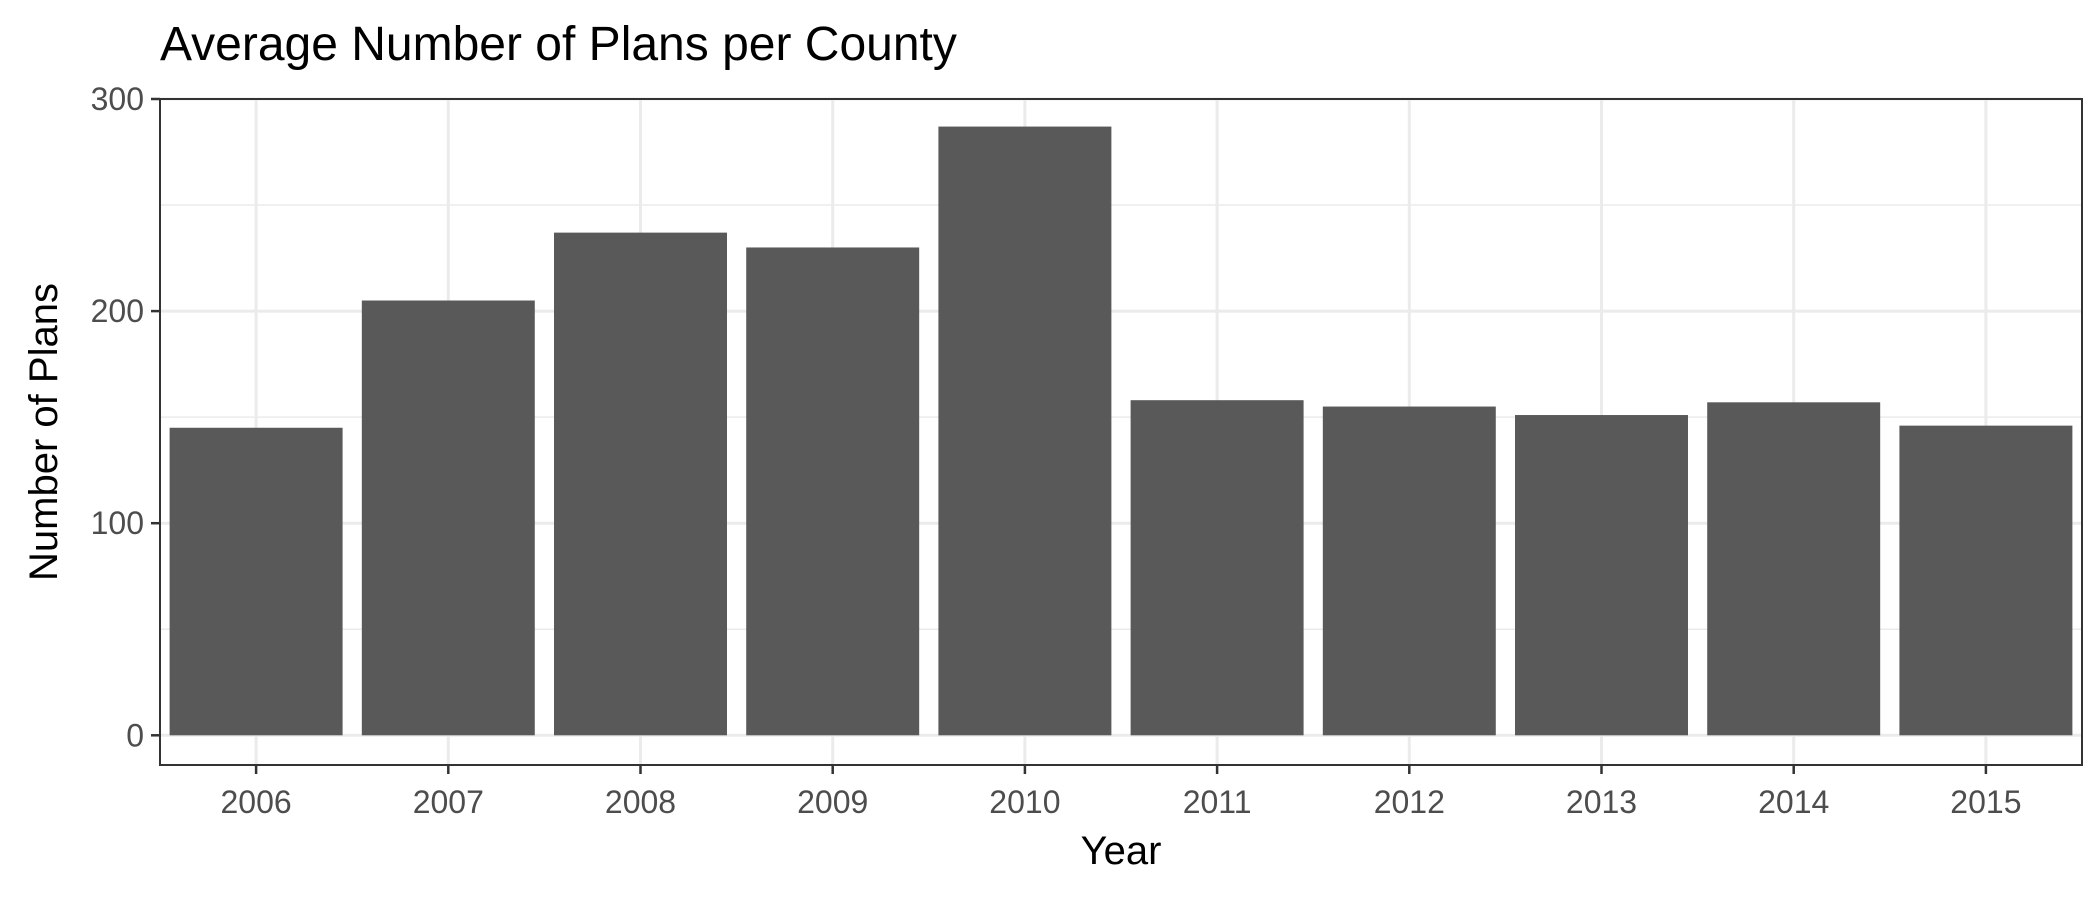 This screenshot has width=2100, height=900. Describe the element at coordinates (1793, 802) in the screenshot. I see `x-tick-label: 2014` at that location.